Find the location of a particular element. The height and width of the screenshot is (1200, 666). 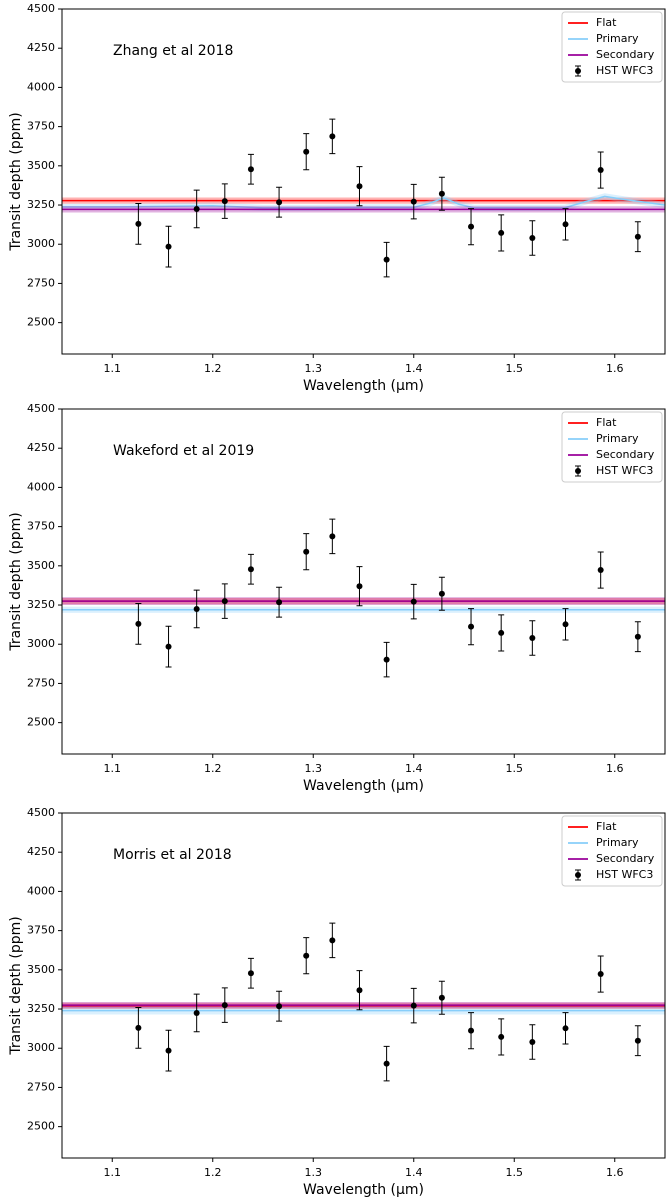

model-line is located at coordinates (364, 202).